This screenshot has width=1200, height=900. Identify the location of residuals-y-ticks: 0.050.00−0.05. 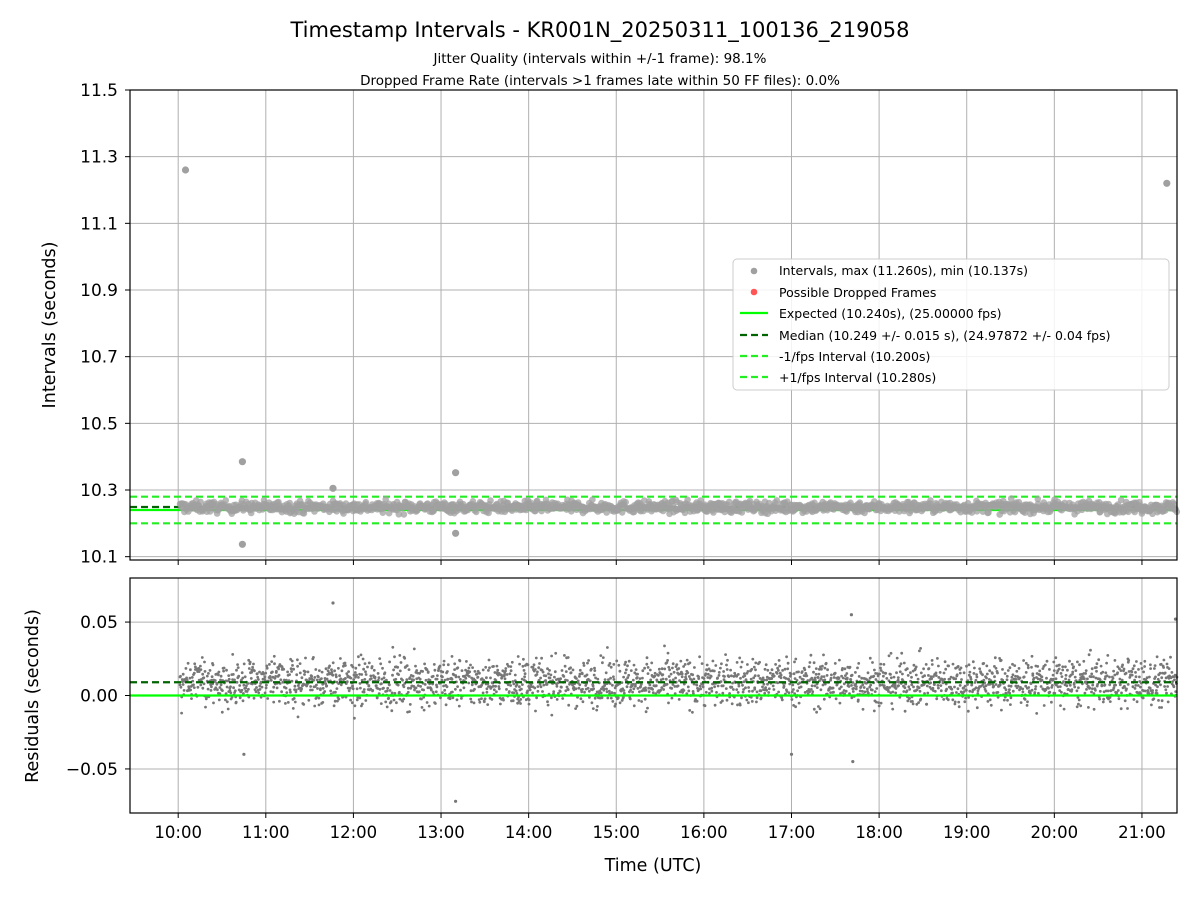
(98, 696).